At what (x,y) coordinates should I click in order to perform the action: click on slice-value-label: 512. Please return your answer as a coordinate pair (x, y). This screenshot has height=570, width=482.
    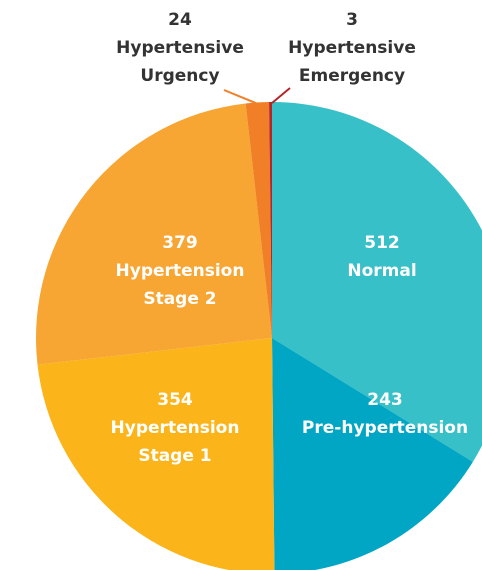
    Looking at the image, I should click on (382, 243).